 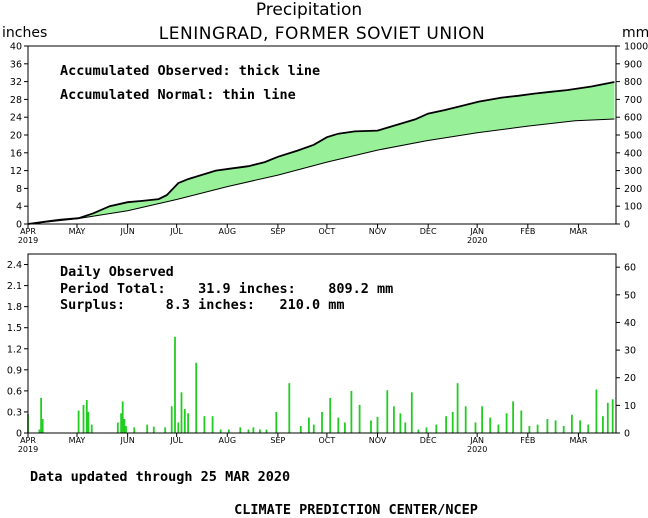 I want to click on y-left-tick-label: 0, so click(x=19, y=434).